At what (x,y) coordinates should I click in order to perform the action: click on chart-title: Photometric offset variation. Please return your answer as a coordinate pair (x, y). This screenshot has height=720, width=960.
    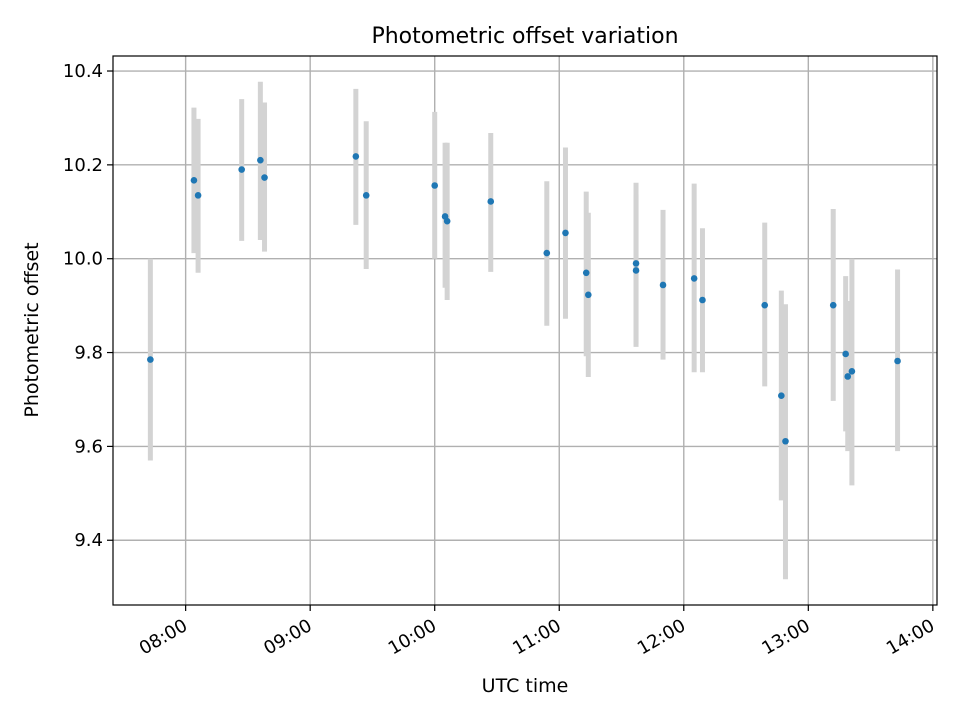
    Looking at the image, I should click on (524, 36).